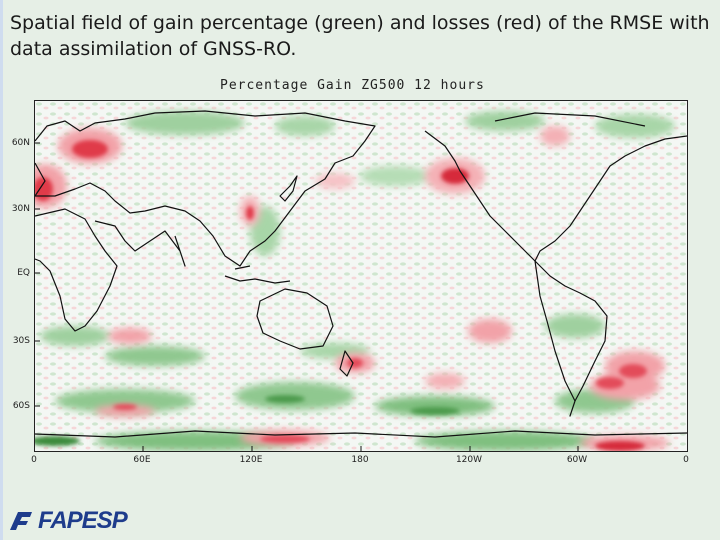 The height and width of the screenshot is (540, 720). I want to click on fapesp-logo-icon, so click(21, 521).